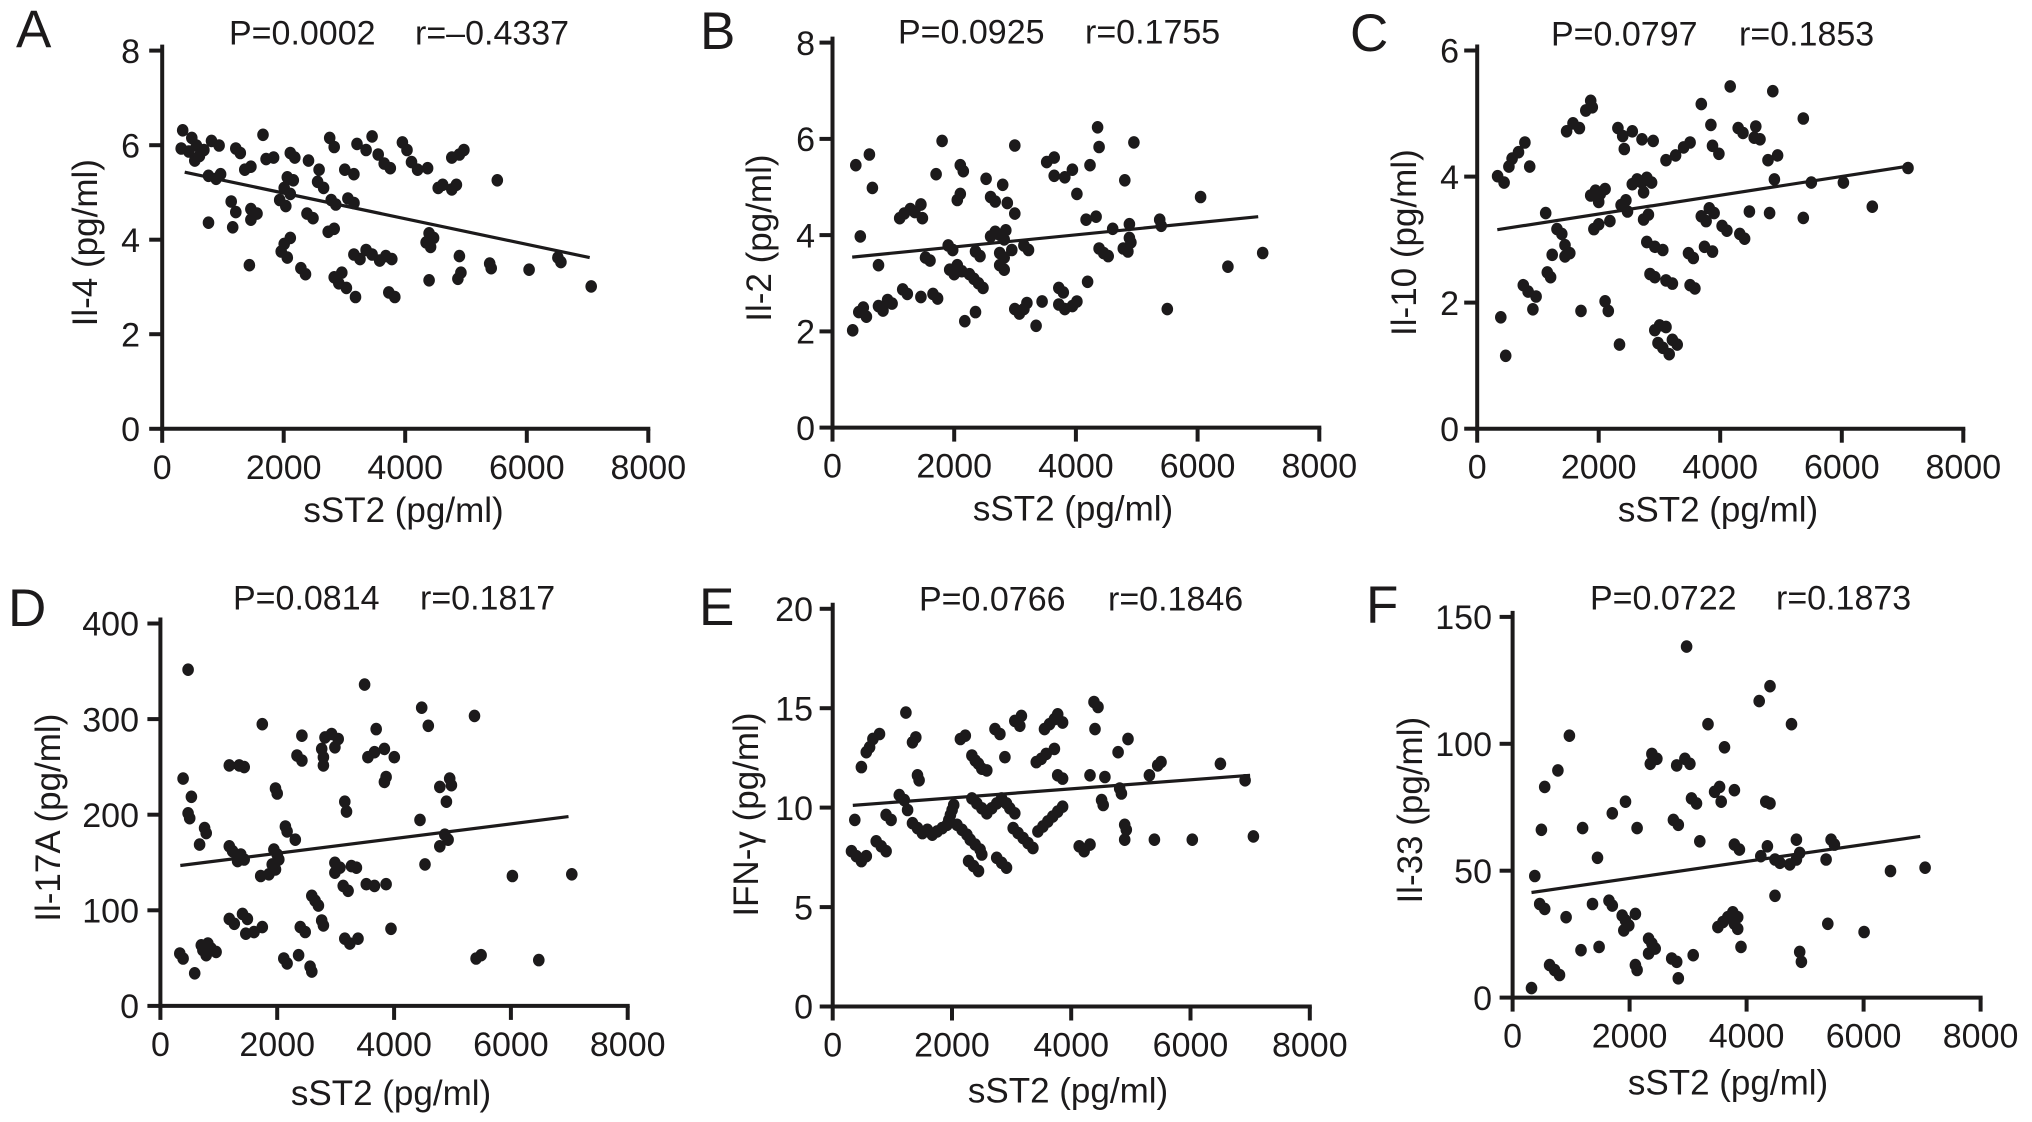 The image size is (2032, 1122). Describe the element at coordinates (1410, 810) in the screenshot. I see `svg-text: Il-33 (pg/ml)` at that location.